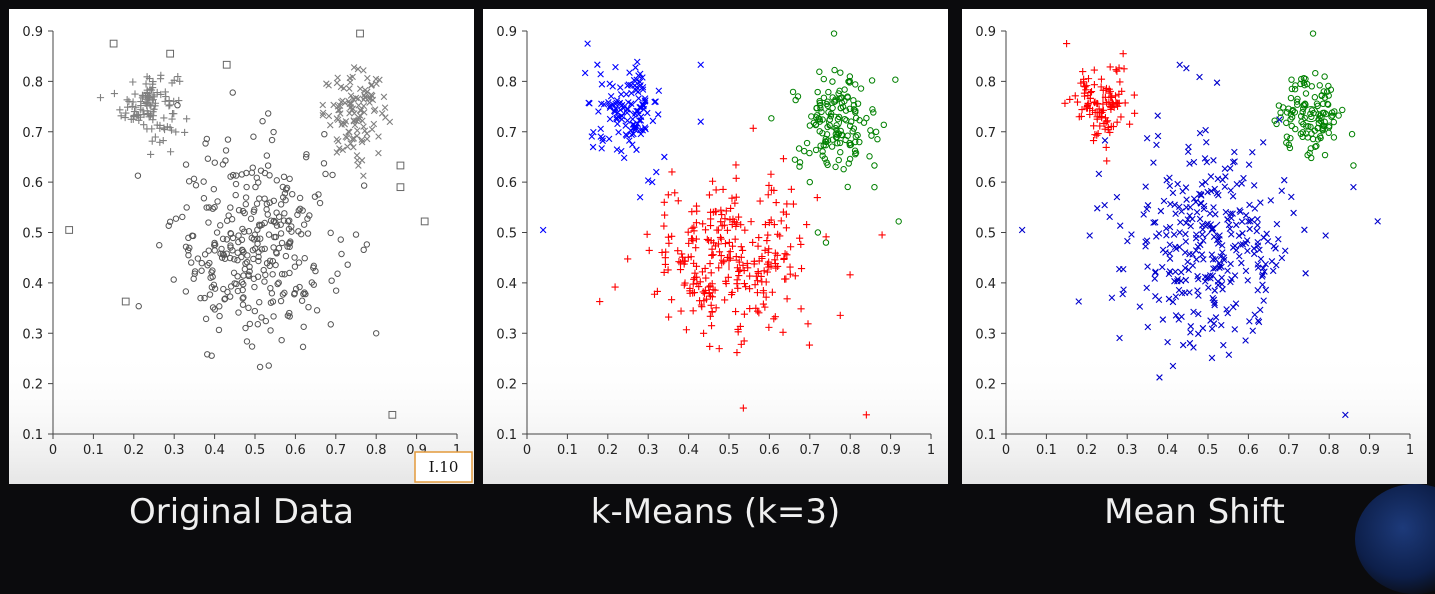  What do you see at coordinates (1127, 450) in the screenshot?
I see `x-tick-label: 0.3` at bounding box center [1127, 450].